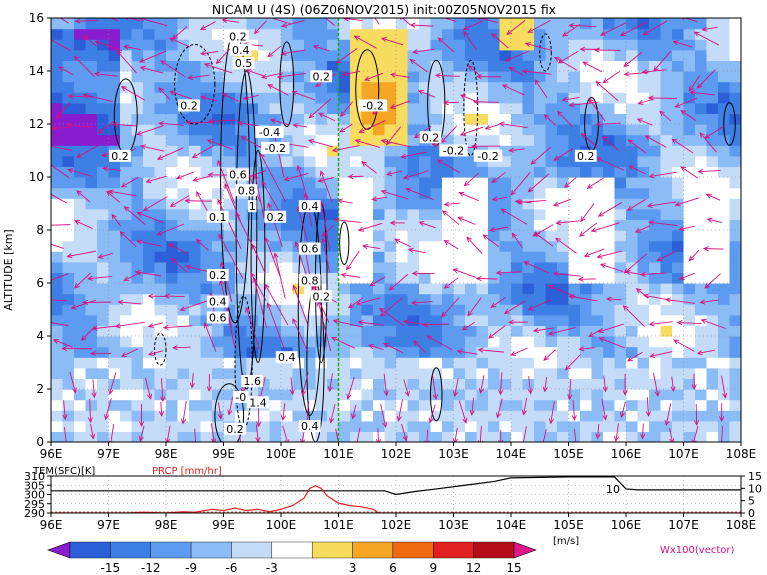 This screenshot has height=575, width=767. What do you see at coordinates (292, 550) in the screenshot?
I see `colorbar-segment` at bounding box center [292, 550].